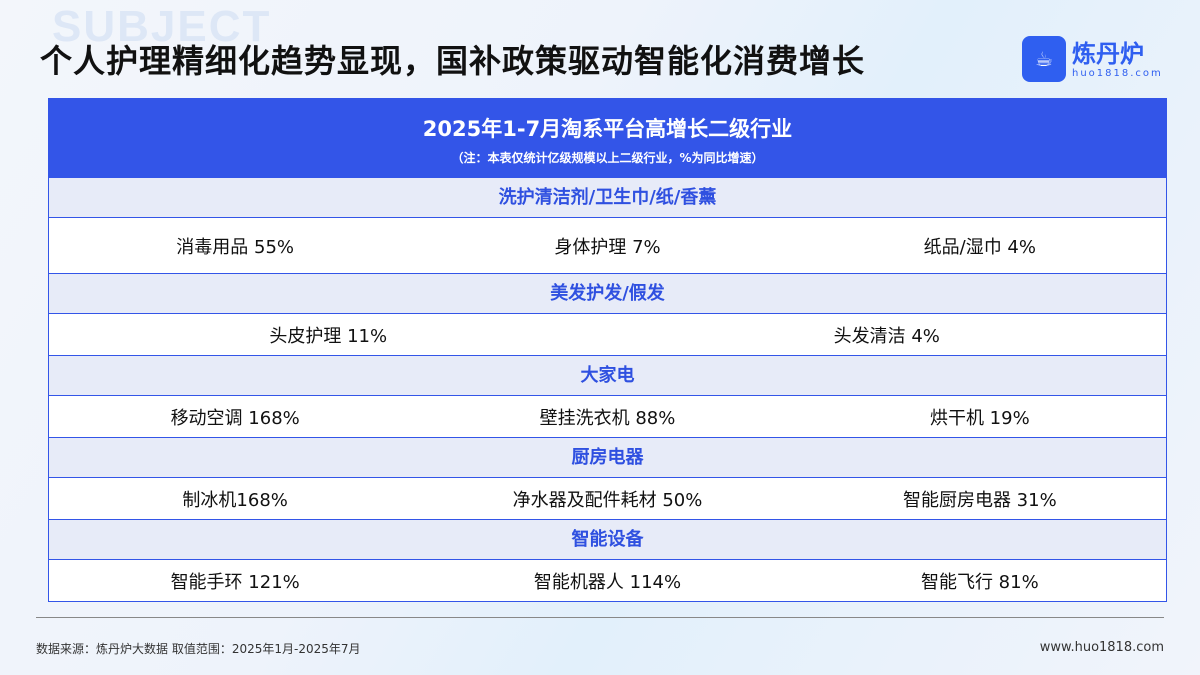  What do you see at coordinates (886, 336) in the screenshot?
I see `table-cell: 头发清洁 4%` at bounding box center [886, 336].